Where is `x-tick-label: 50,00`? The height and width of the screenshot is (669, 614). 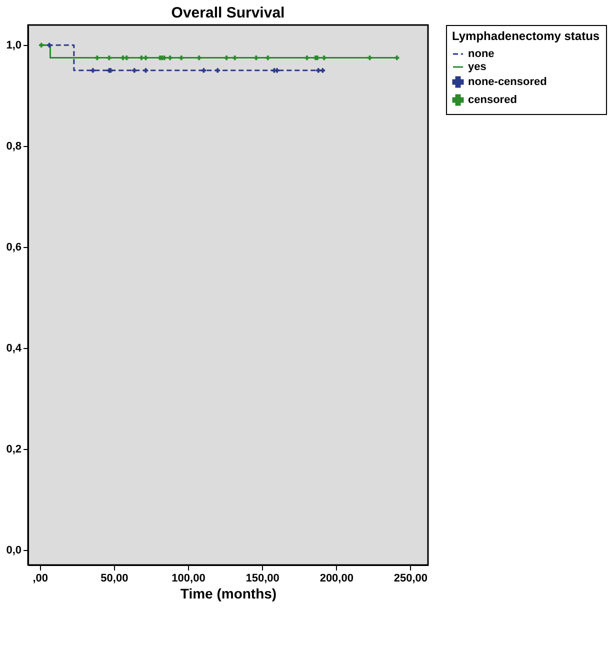 x-tick-label: 50,00 is located at coordinates (114, 578).